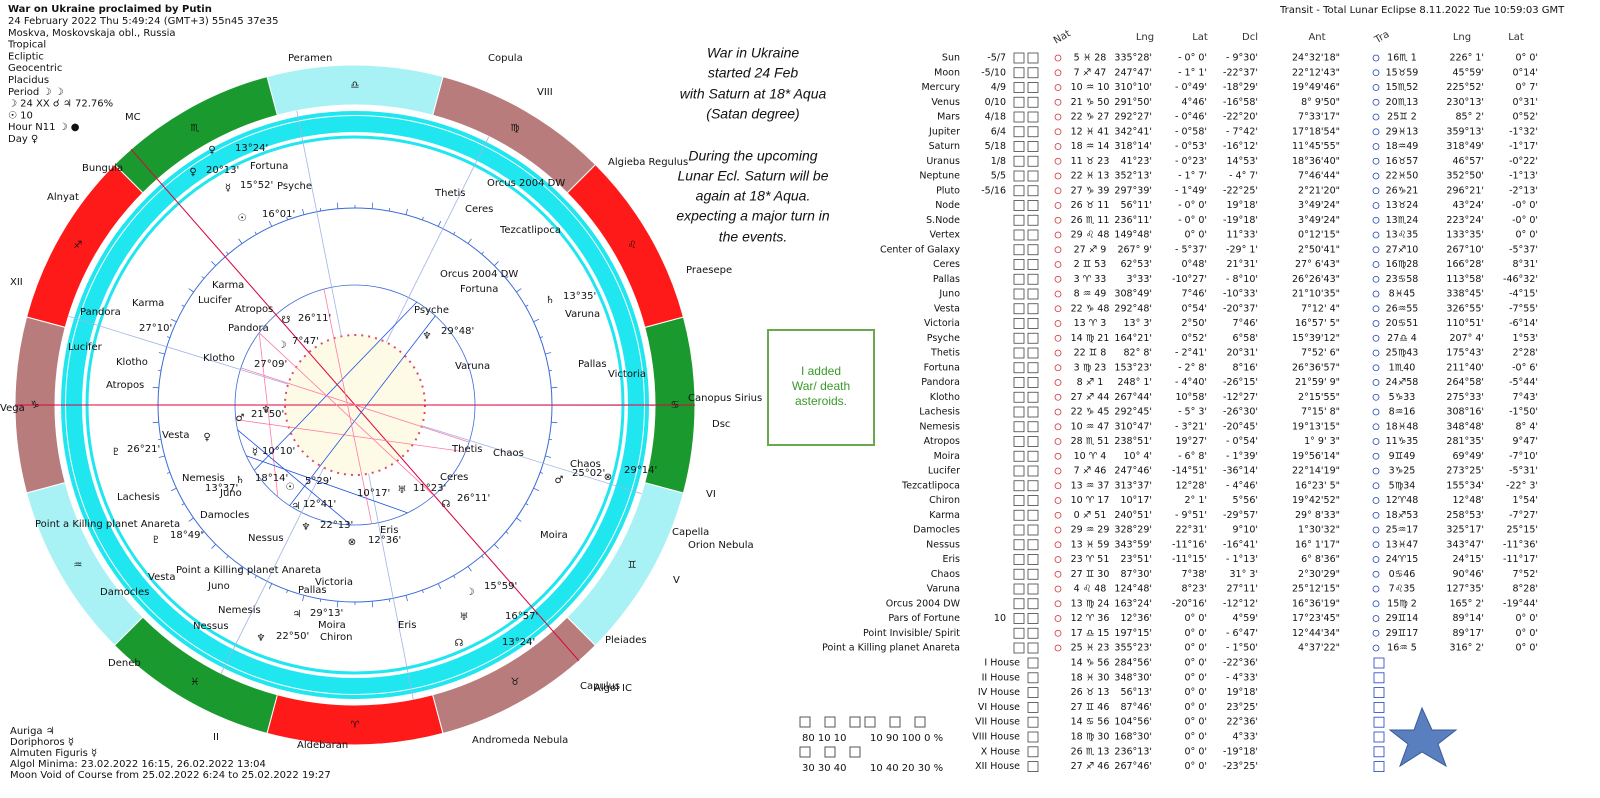 This screenshot has width=1600, height=798. I want to click on house-cell: - 4°33', so click(1242, 677).